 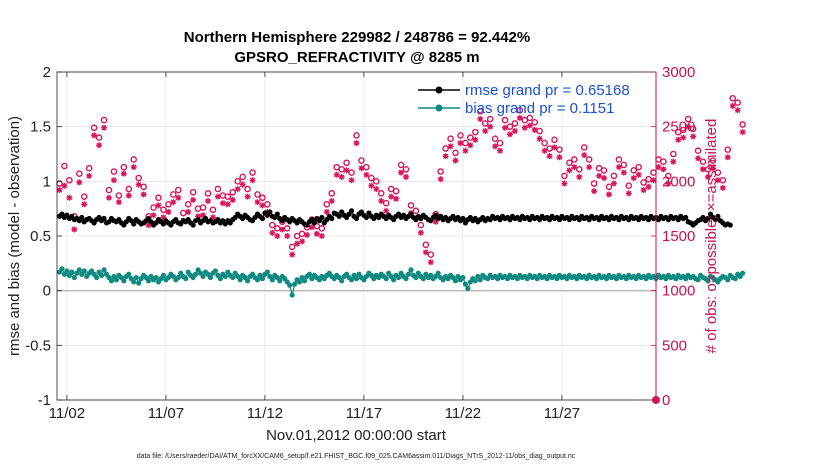 What do you see at coordinates (711, 236) in the screenshot?
I see `y-axis-right-label: # of obs: o=possible; ×=assimilated` at bounding box center [711, 236].